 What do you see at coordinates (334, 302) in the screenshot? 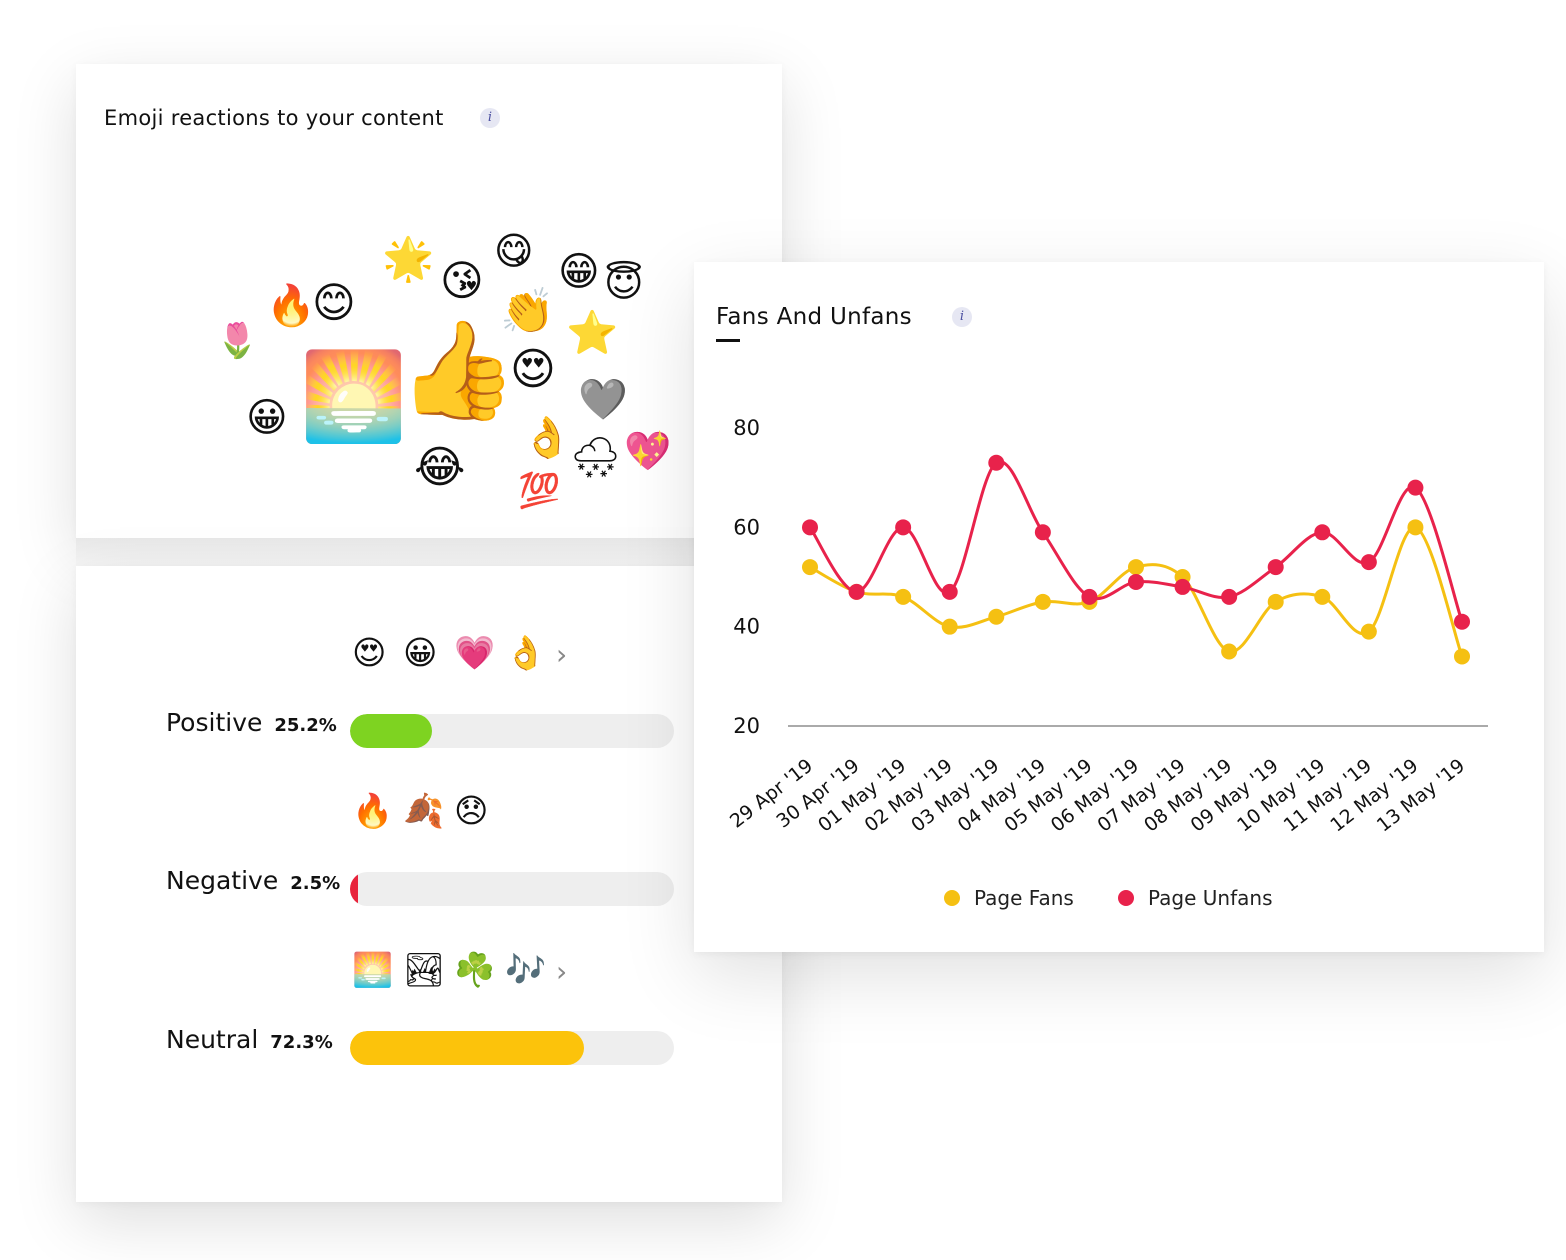
I see `smiling-face-icon: 😊` at bounding box center [334, 302].